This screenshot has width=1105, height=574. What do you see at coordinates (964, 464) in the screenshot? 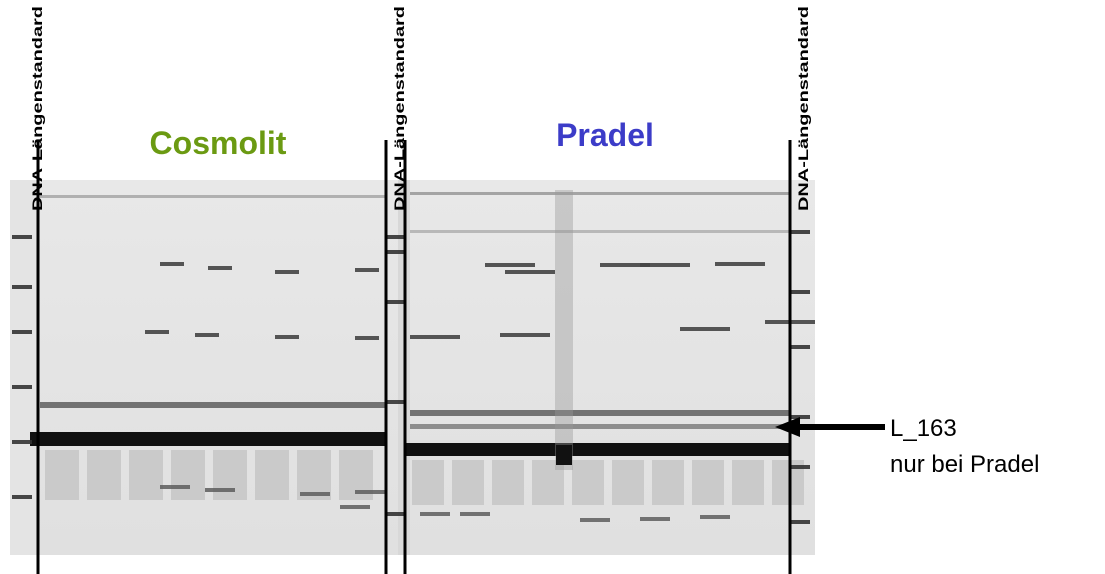
I see `marker-note: nur bei Pradel` at bounding box center [964, 464].